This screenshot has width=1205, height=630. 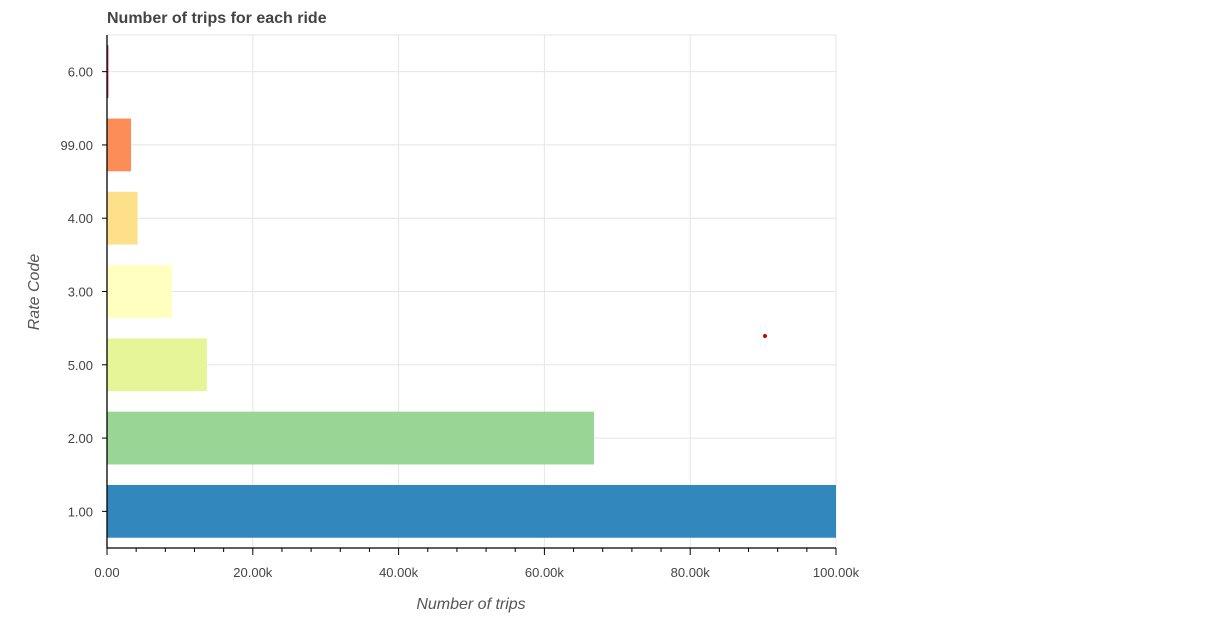 What do you see at coordinates (350, 438) in the screenshot?
I see `bar-2.00` at bounding box center [350, 438].